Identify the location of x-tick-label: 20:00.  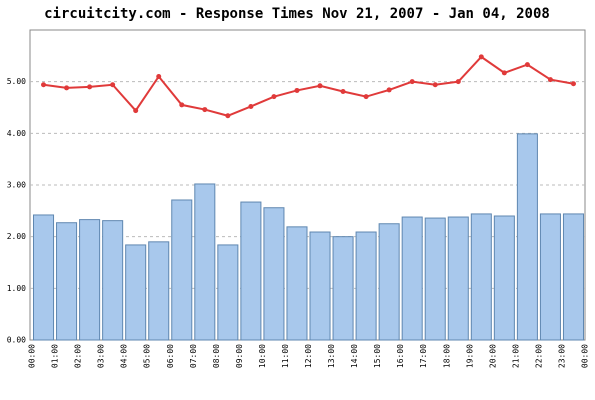
(492, 356).